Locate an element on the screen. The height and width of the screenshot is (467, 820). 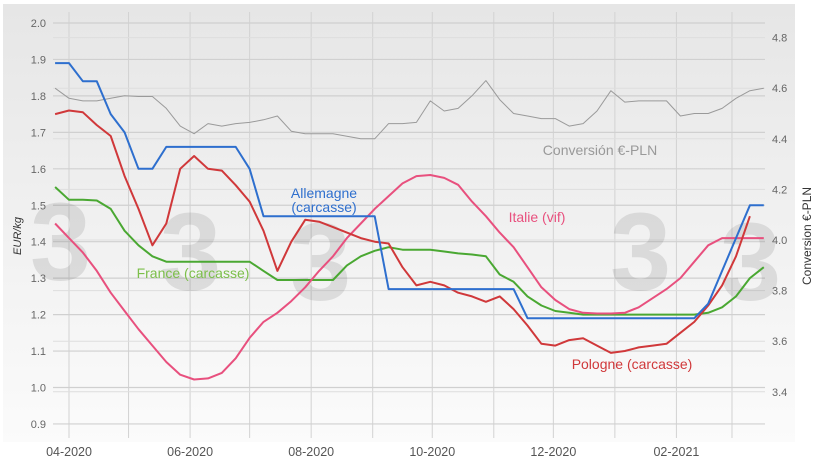
annotation-allemagne: Allemagne is located at coordinates (324, 193).